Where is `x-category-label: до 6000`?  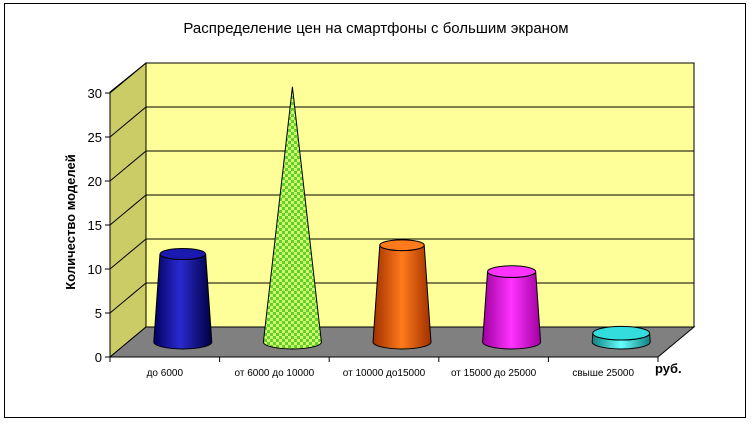
x-category-label: до 6000 is located at coordinates (165, 373).